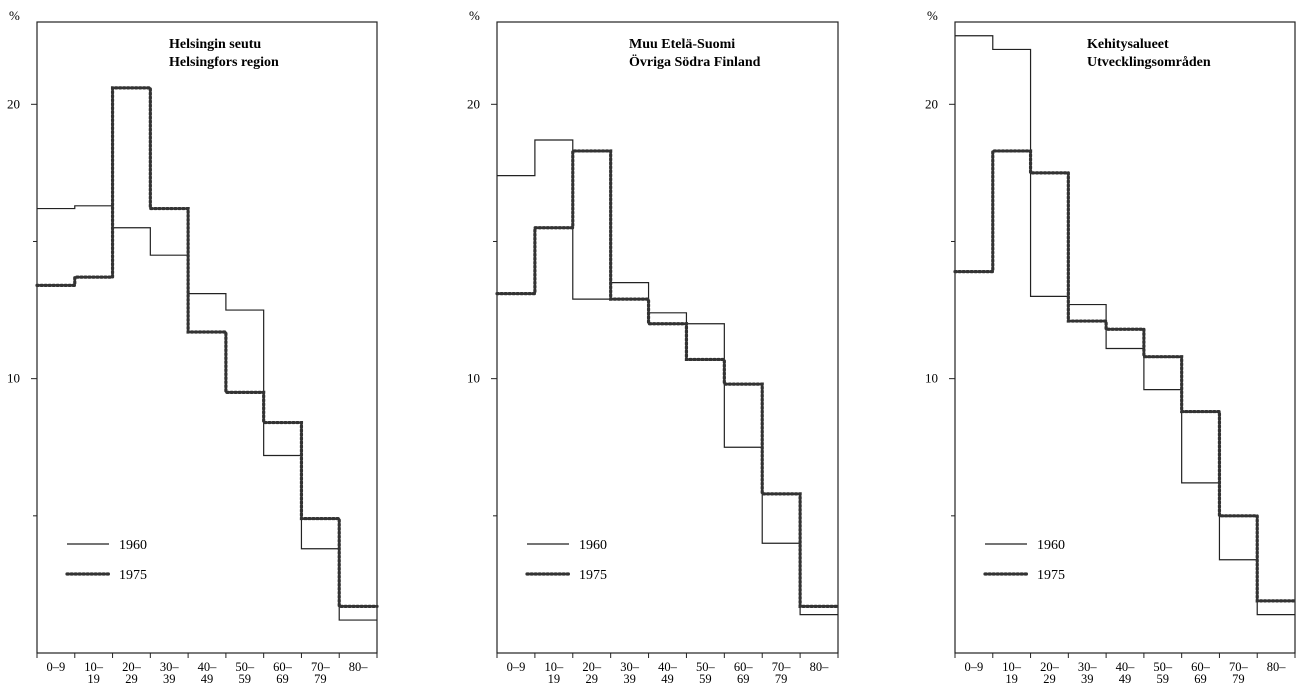  Describe the element at coordinates (1149, 62) in the screenshot. I see `chart-title-line: Utvecklingsområden` at that location.